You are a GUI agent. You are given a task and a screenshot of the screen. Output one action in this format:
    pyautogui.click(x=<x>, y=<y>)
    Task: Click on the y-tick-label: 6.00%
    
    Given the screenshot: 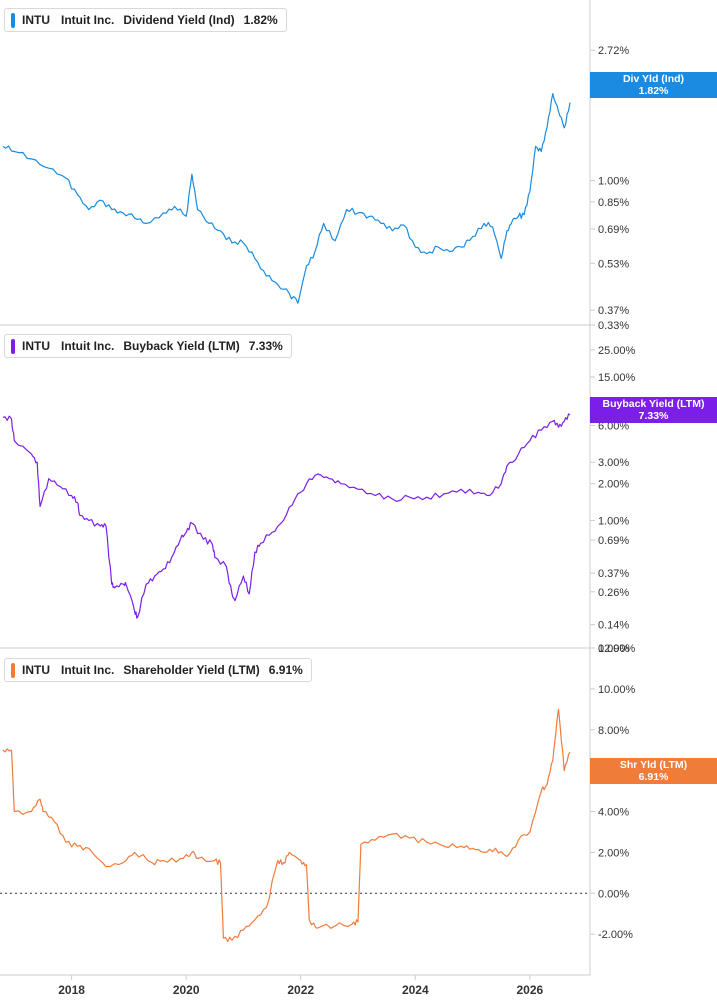 What is the action you would take?
    pyautogui.click(x=613, y=427)
    